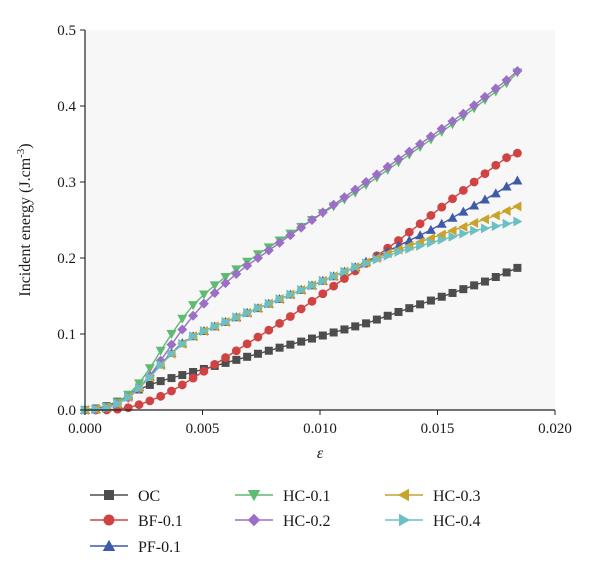 The width and height of the screenshot is (600, 575). What do you see at coordinates (109, 495) in the screenshot?
I see `legend-marker-oc` at bounding box center [109, 495].